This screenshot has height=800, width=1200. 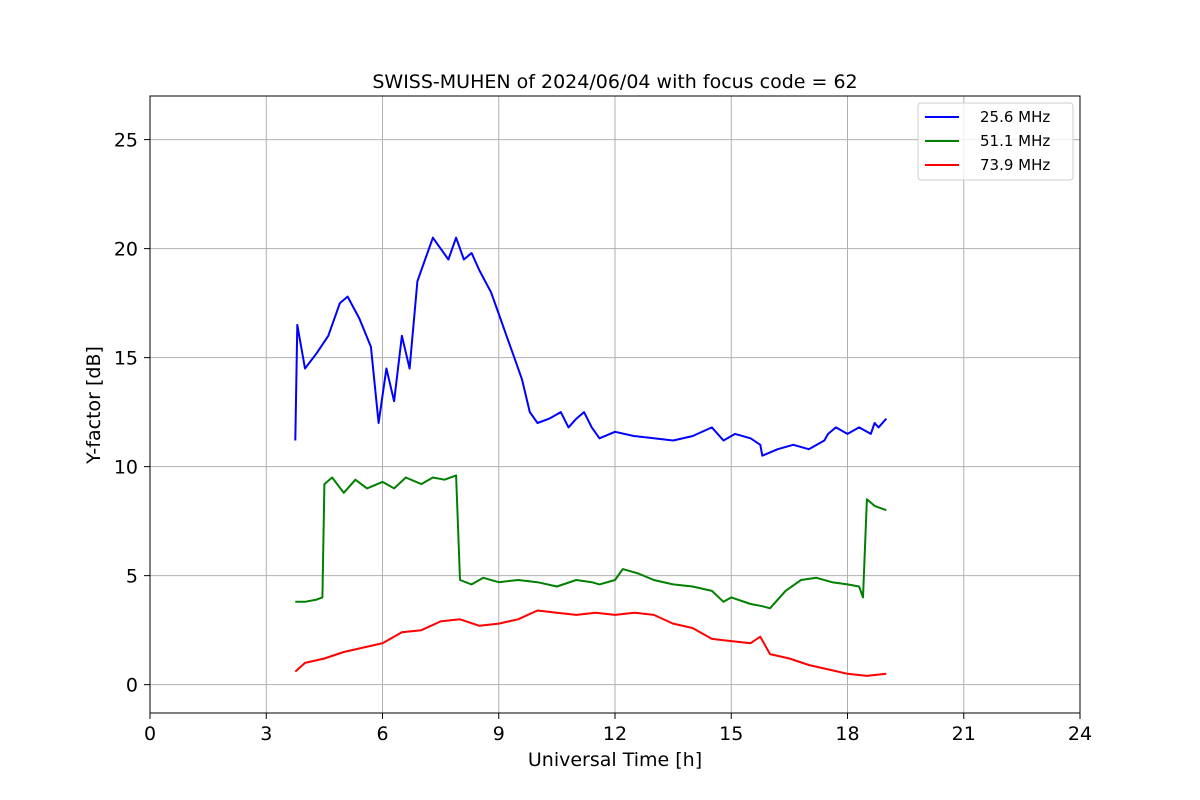 What do you see at coordinates (126, 468) in the screenshot?
I see `y-tick-label: 10` at bounding box center [126, 468].